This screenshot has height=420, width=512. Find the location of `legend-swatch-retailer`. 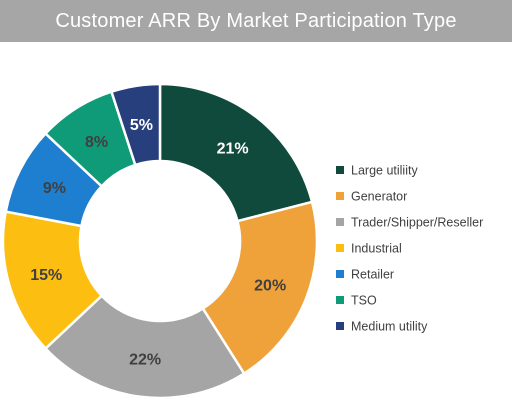

legend-swatch-retailer is located at coordinates (340, 274).